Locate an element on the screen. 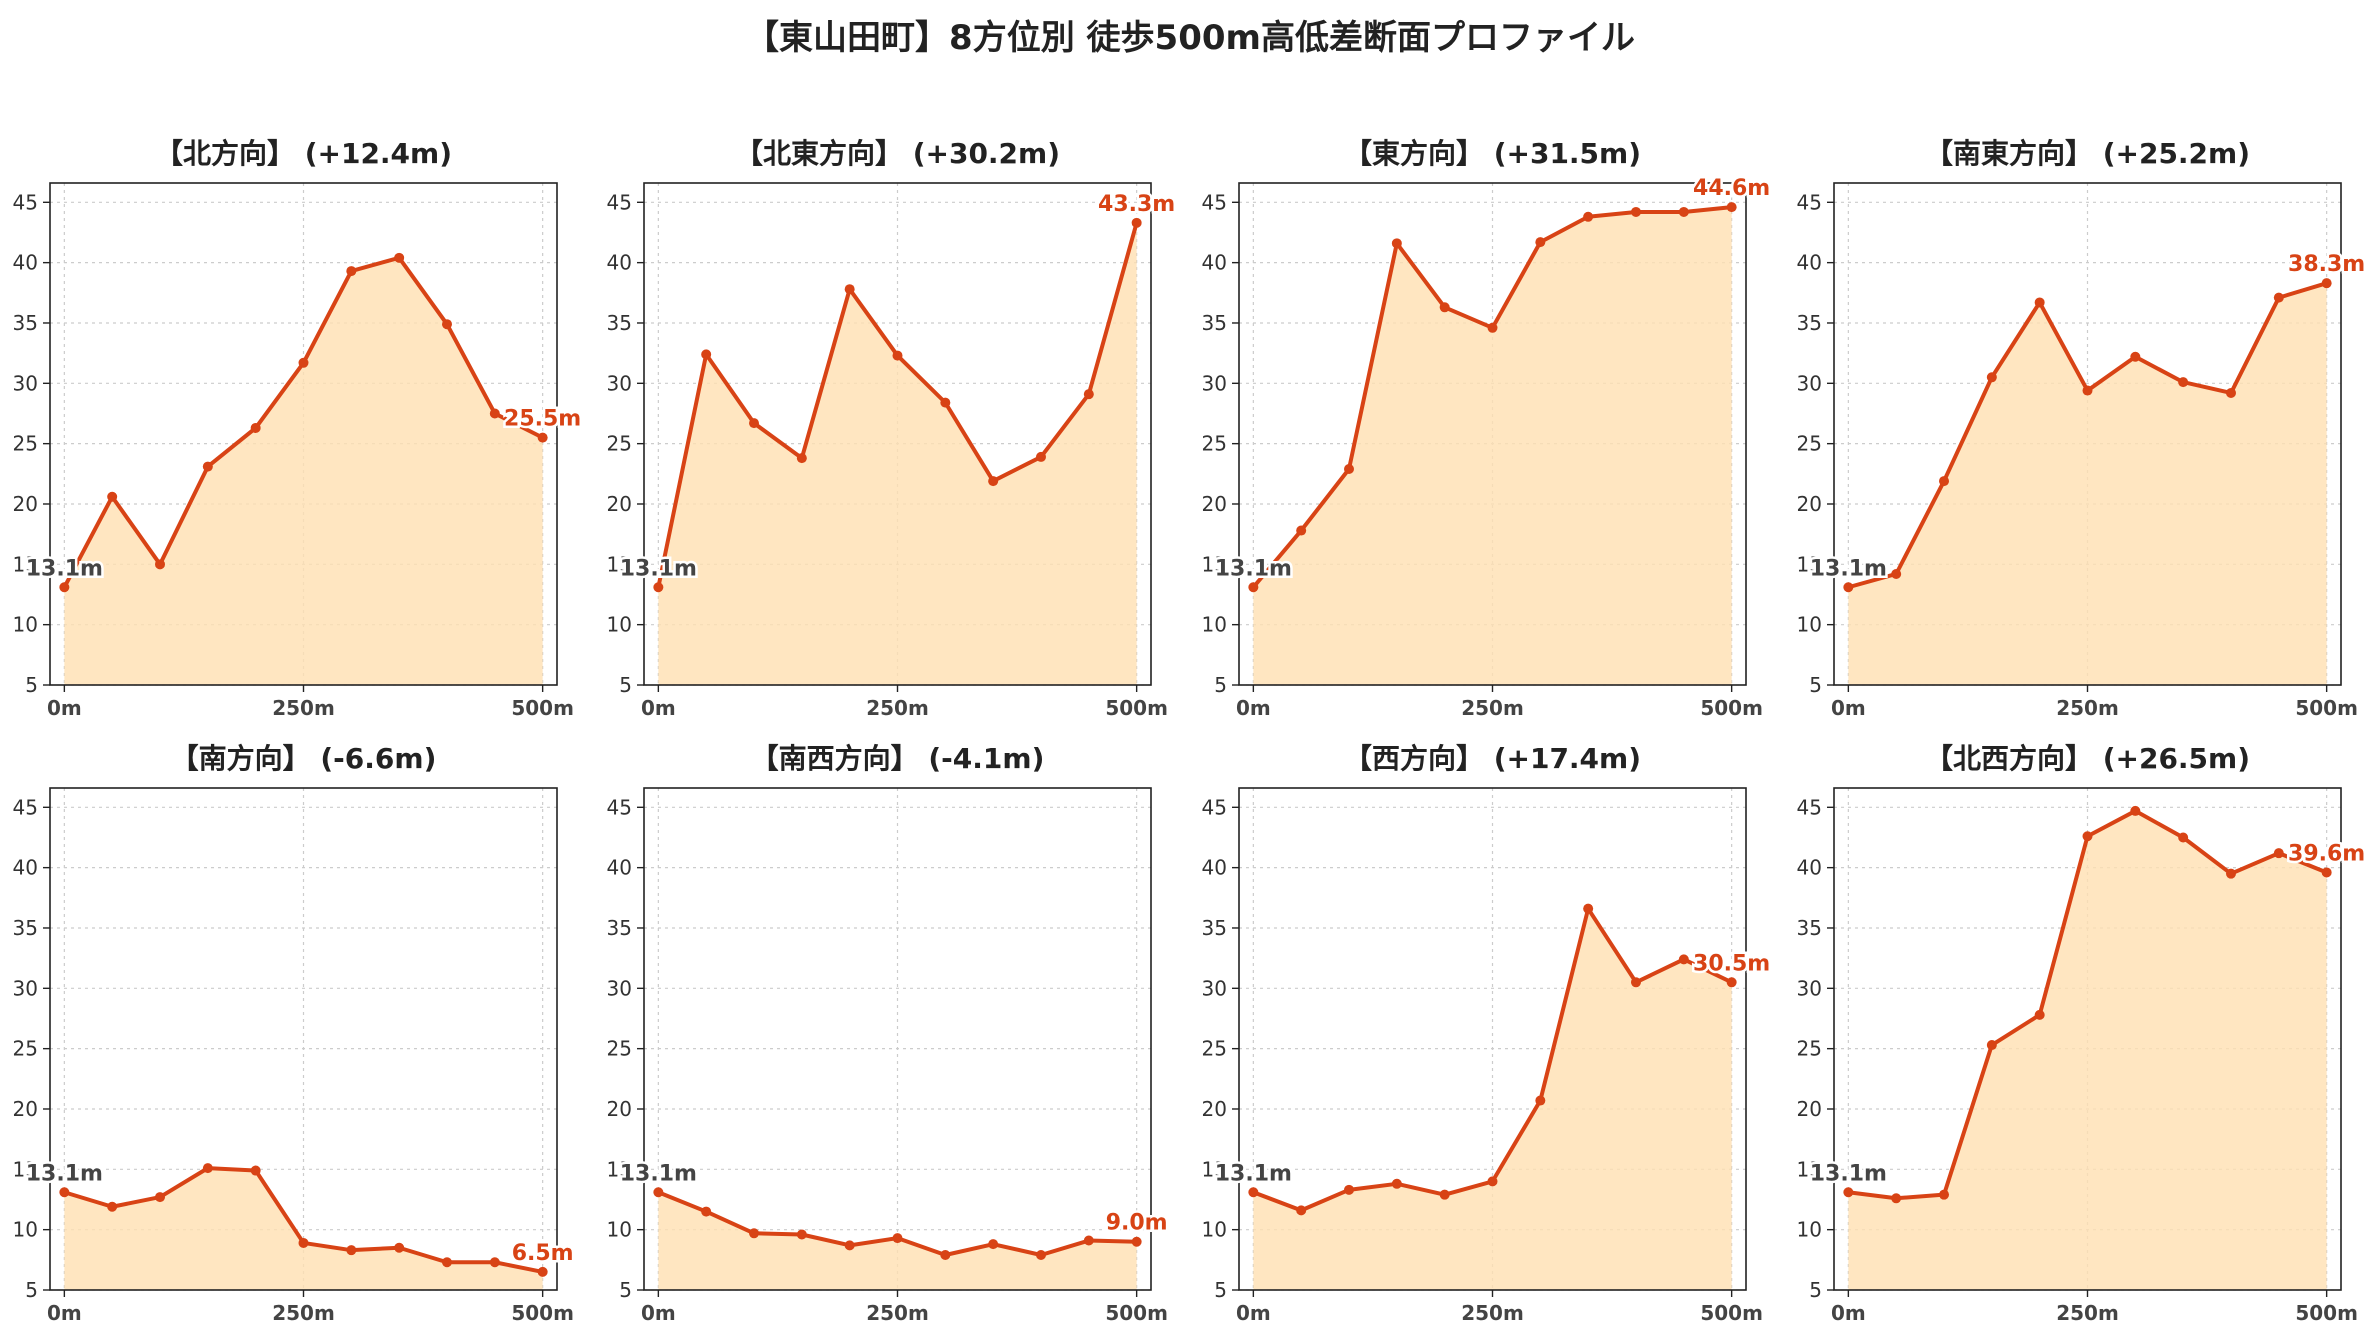 This screenshot has width=2380, height=1340. page-title: 【東山田町】8方位別 徒歩500m高低差断面プロファイル is located at coordinates (1190, 38).